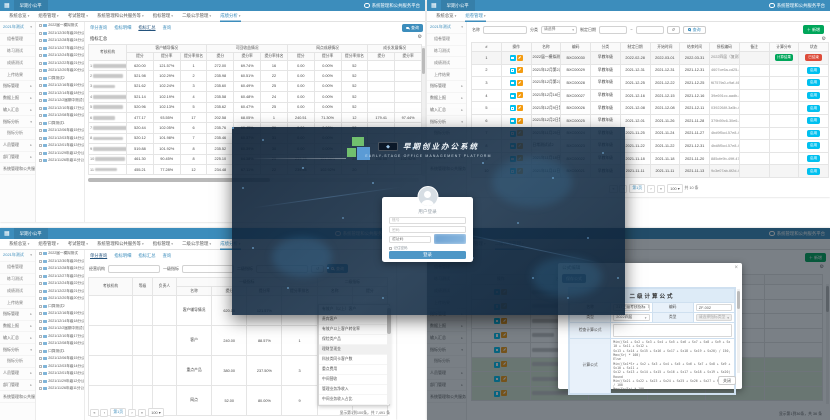 Image resolution: width=830 pixels, height=420 pixels. What do you see at coordinates (120, 243) in the screenshot?
I see `nav-item: 系统管理和公共服务等 ▾` at bounding box center [120, 243].